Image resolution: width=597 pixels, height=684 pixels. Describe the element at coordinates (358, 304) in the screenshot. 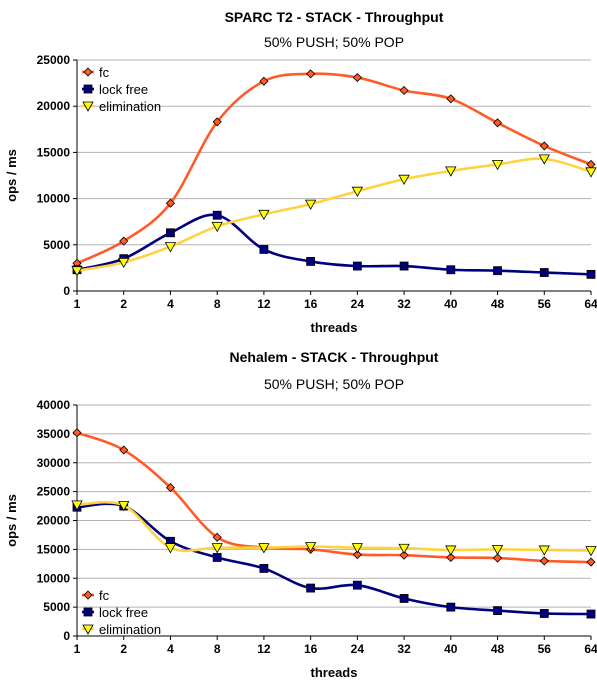

I see `x-tick-label: 24` at that location.